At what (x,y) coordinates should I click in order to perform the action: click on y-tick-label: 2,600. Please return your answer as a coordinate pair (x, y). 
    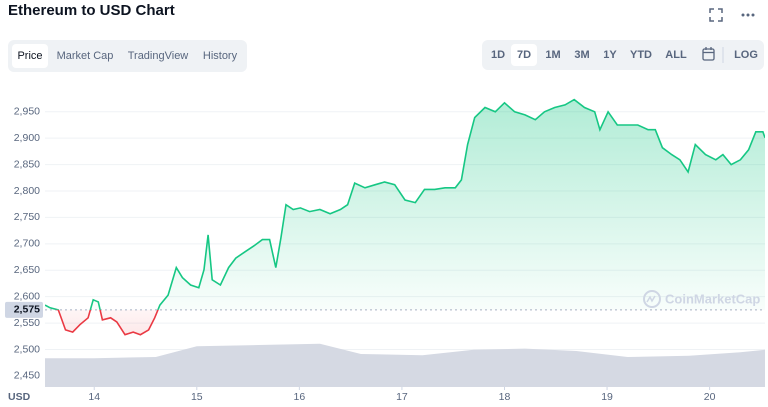
    Looking at the image, I should click on (27, 296).